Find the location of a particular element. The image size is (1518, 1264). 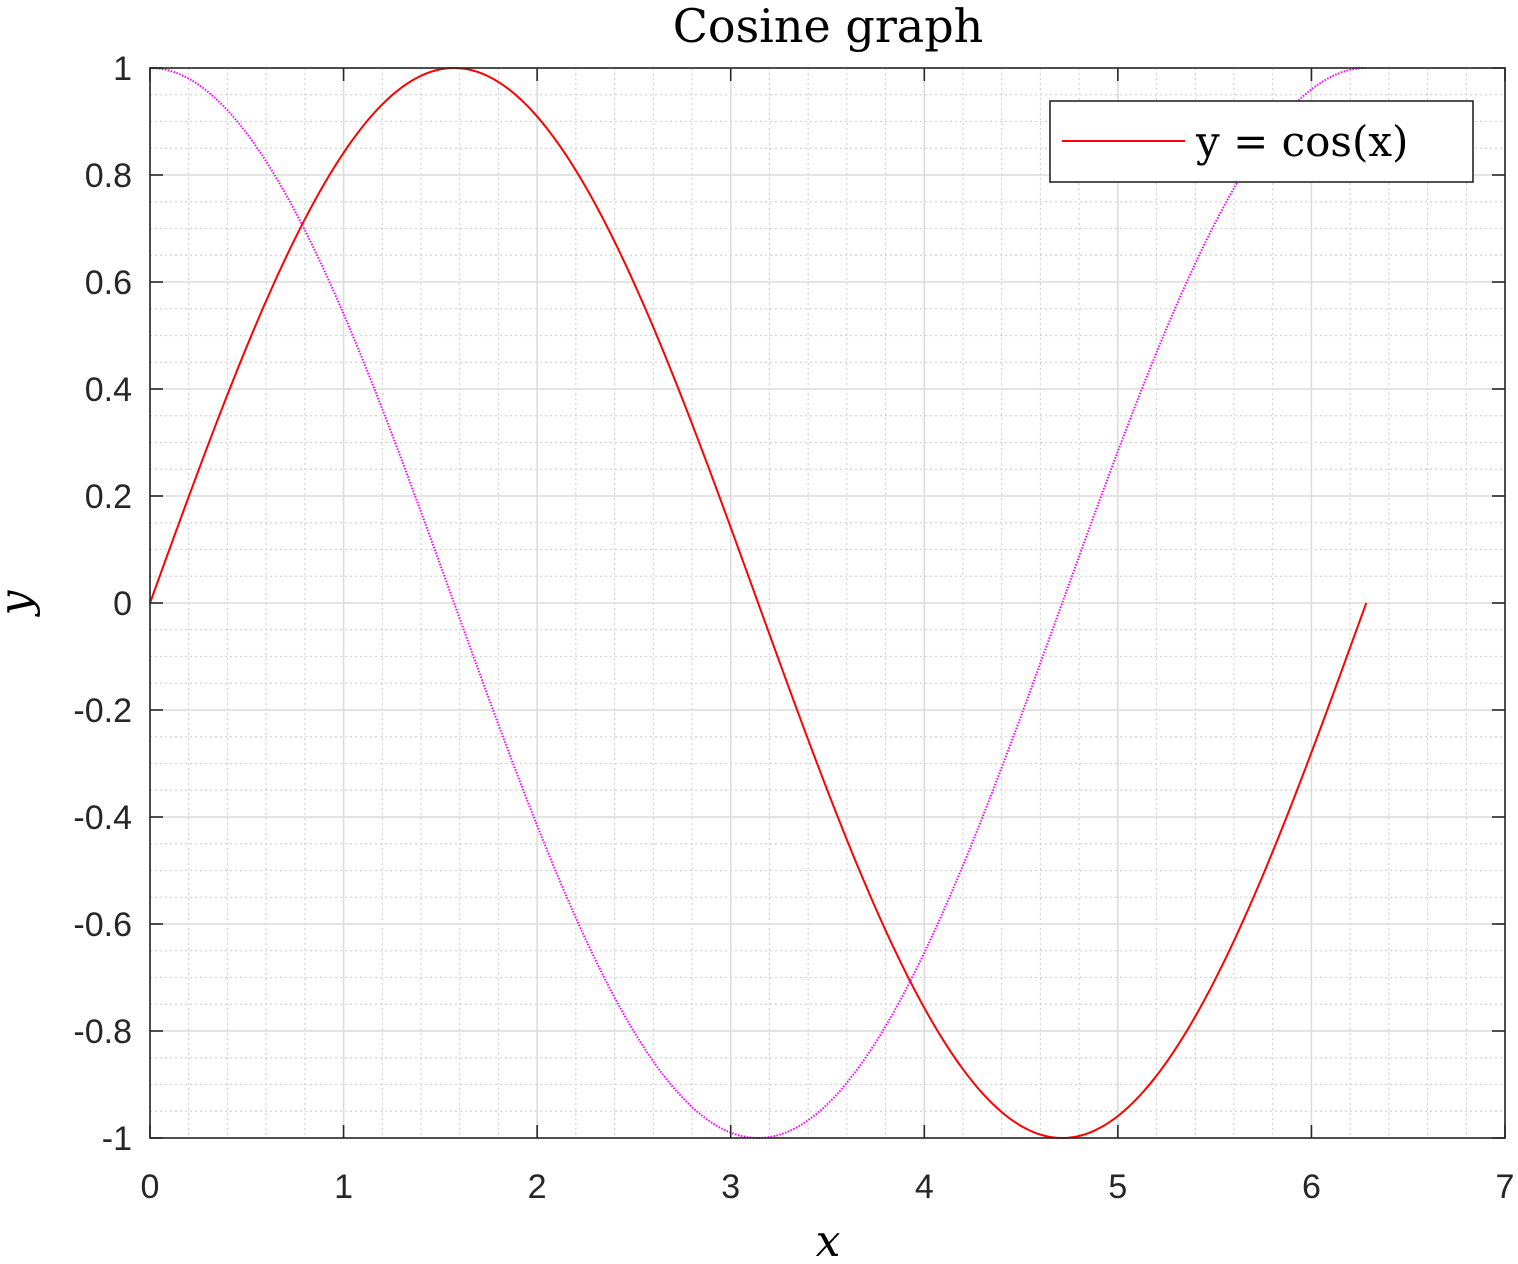

y-axis-label: y is located at coordinates (20, 603).